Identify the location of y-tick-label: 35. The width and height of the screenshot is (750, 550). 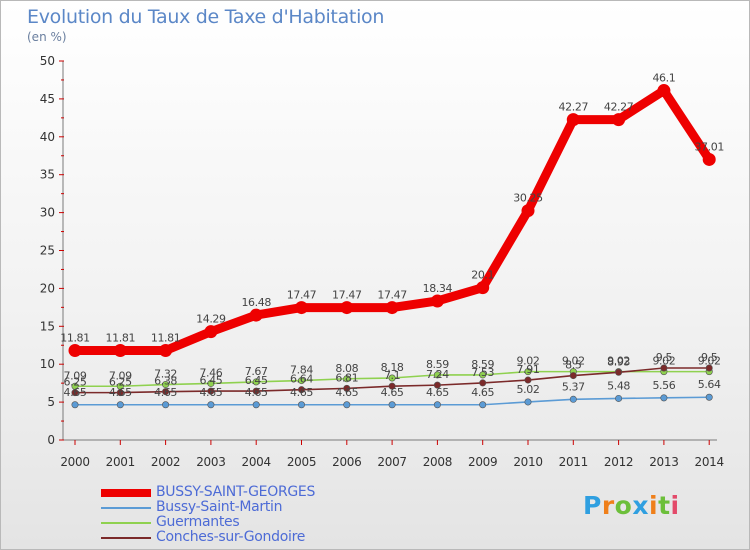
(47, 175).